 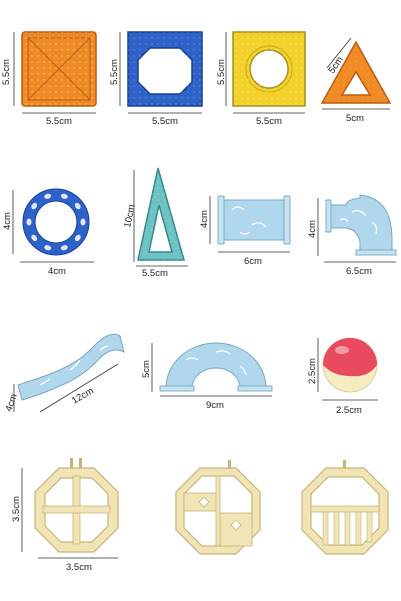 What do you see at coordinates (254, 220) in the screenshot?
I see `clear-straight-tube` at bounding box center [254, 220].